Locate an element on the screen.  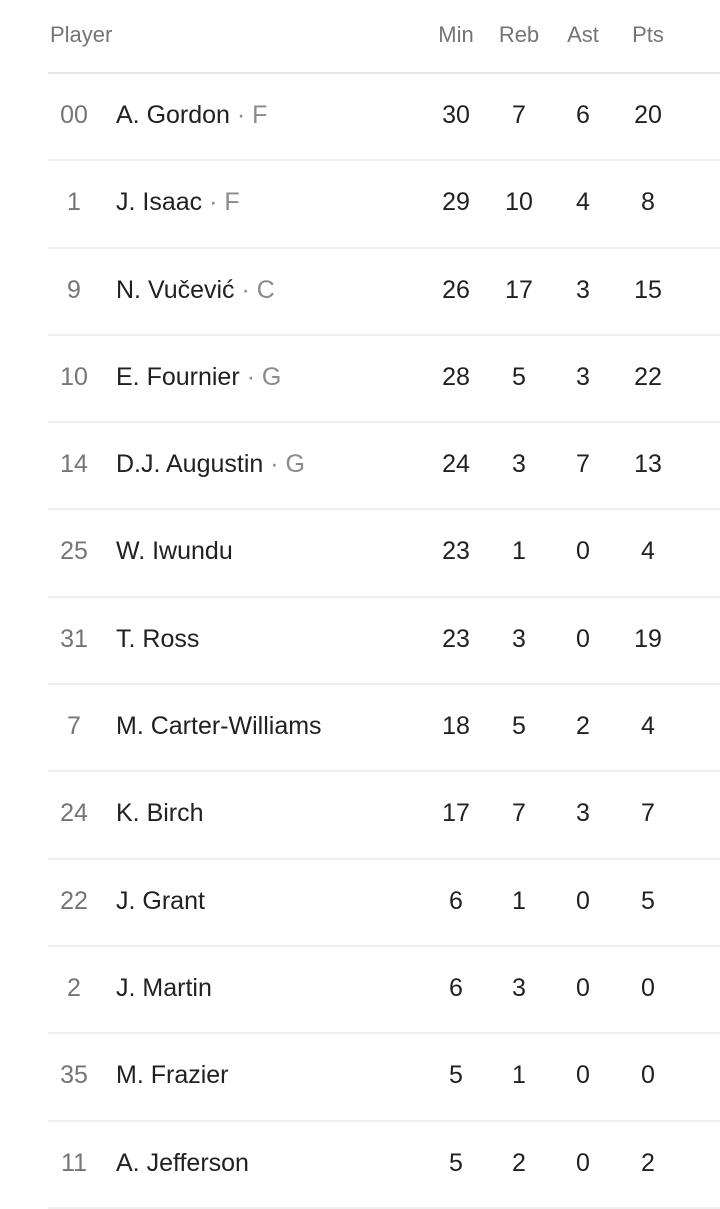
player-name-cell: M. Carter-Williams is located at coordinates (219, 726).